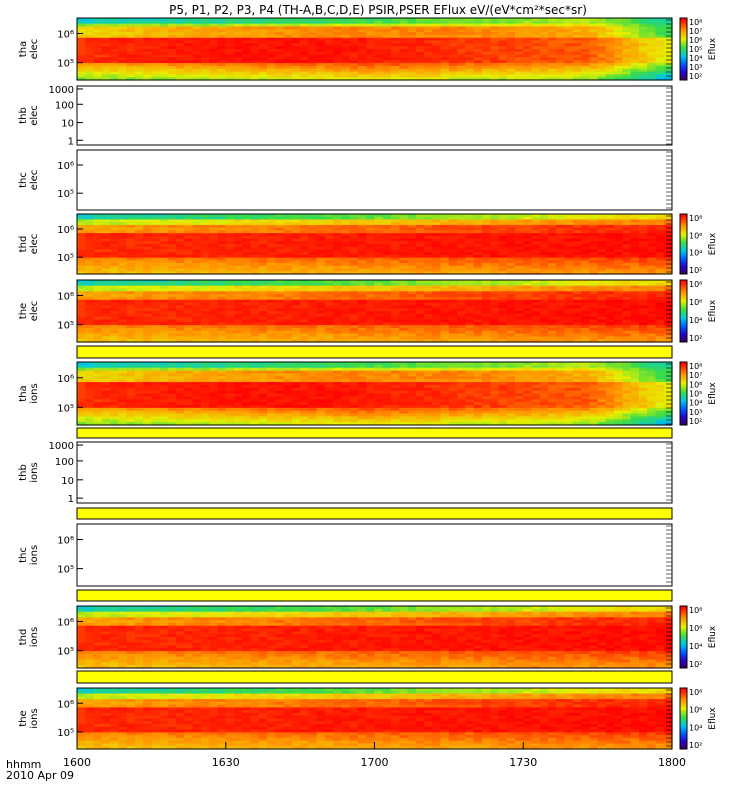  What do you see at coordinates (23, 180) in the screenshot?
I see `panel-ylabel: thc` at bounding box center [23, 180].